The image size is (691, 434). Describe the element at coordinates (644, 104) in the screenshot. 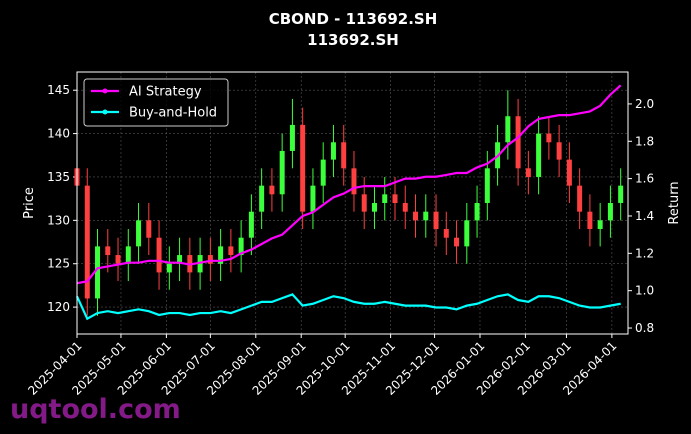

I see `y2-tick-label: 2.0` at that location.